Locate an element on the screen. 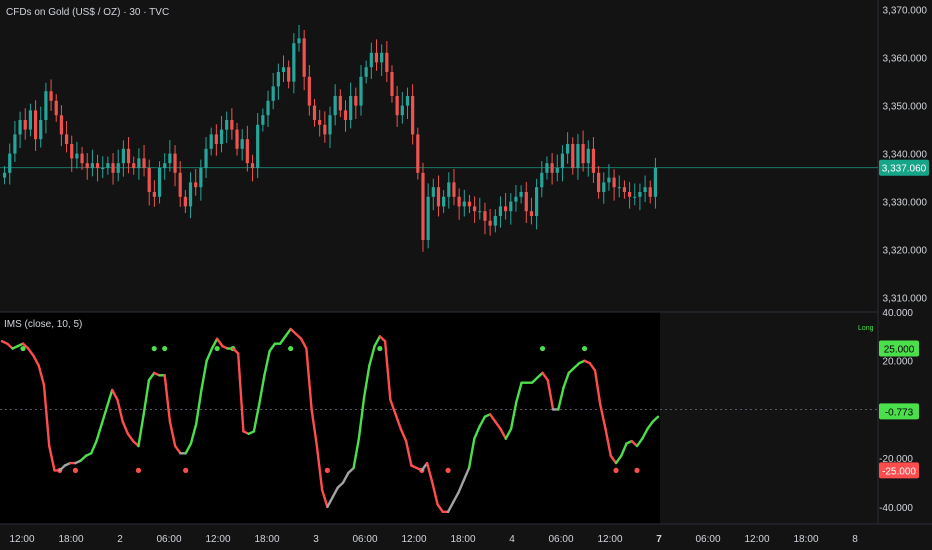 The width and height of the screenshot is (932, 550). ims-upper-level-badge: 25.000 is located at coordinates (899, 348).